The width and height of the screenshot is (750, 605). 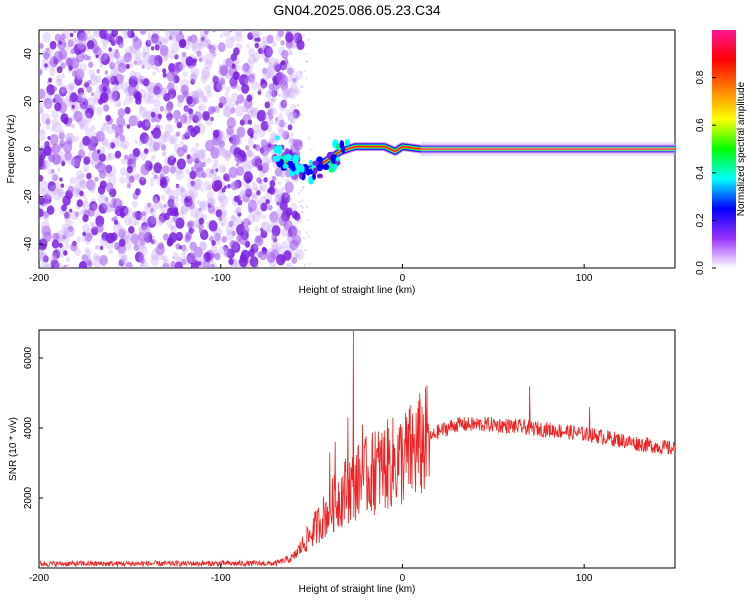 I want to click on colorbar-tick-label: 0.0, so click(x=700, y=268).